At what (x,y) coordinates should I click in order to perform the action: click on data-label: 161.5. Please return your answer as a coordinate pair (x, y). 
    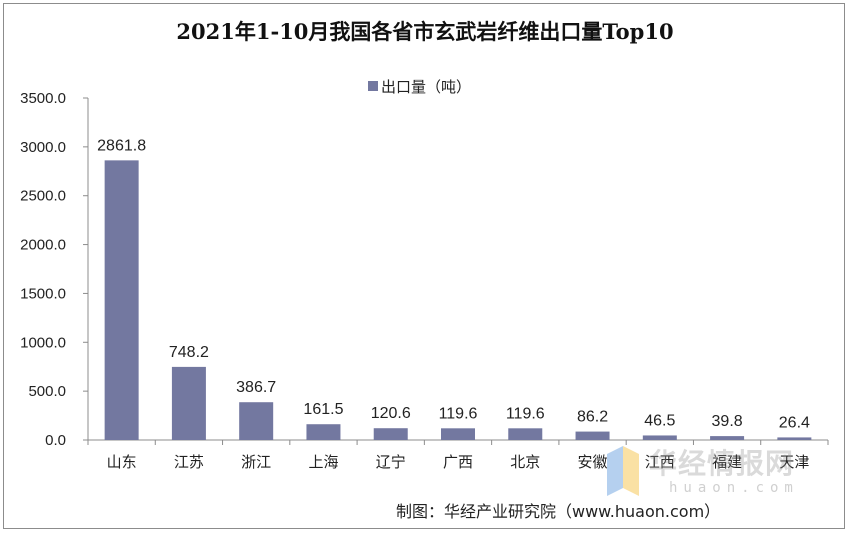
    Looking at the image, I should click on (323, 409).